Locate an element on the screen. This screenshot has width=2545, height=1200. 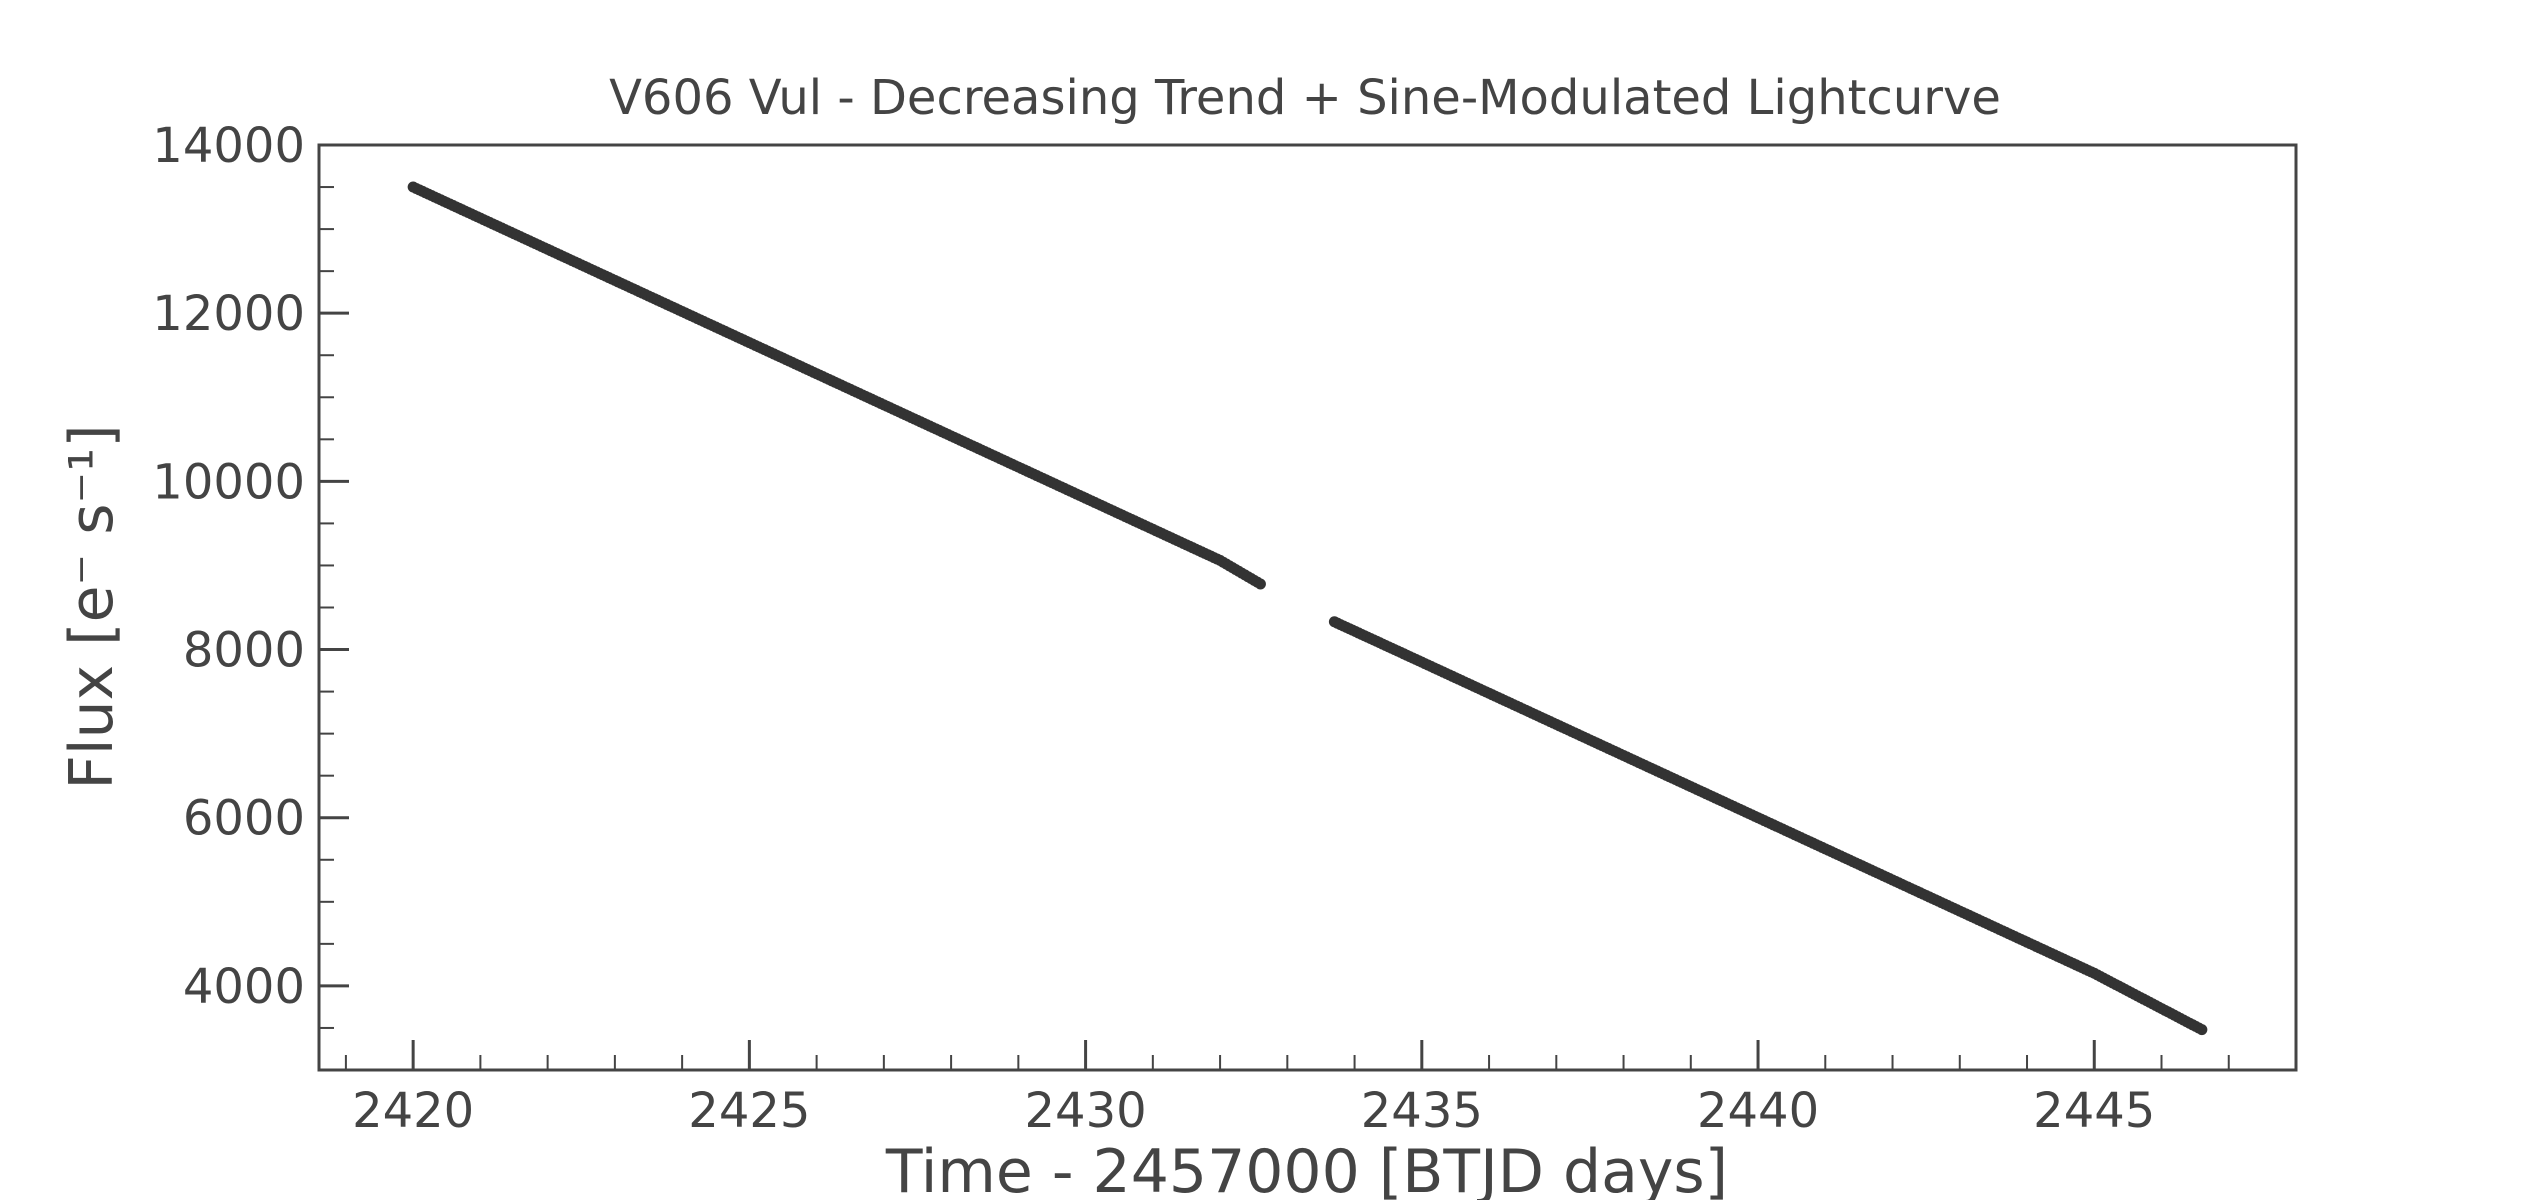
x-axis-ticks: 2420 2425 2430 2435 2440 2445 is located at coordinates (1320, 1089).